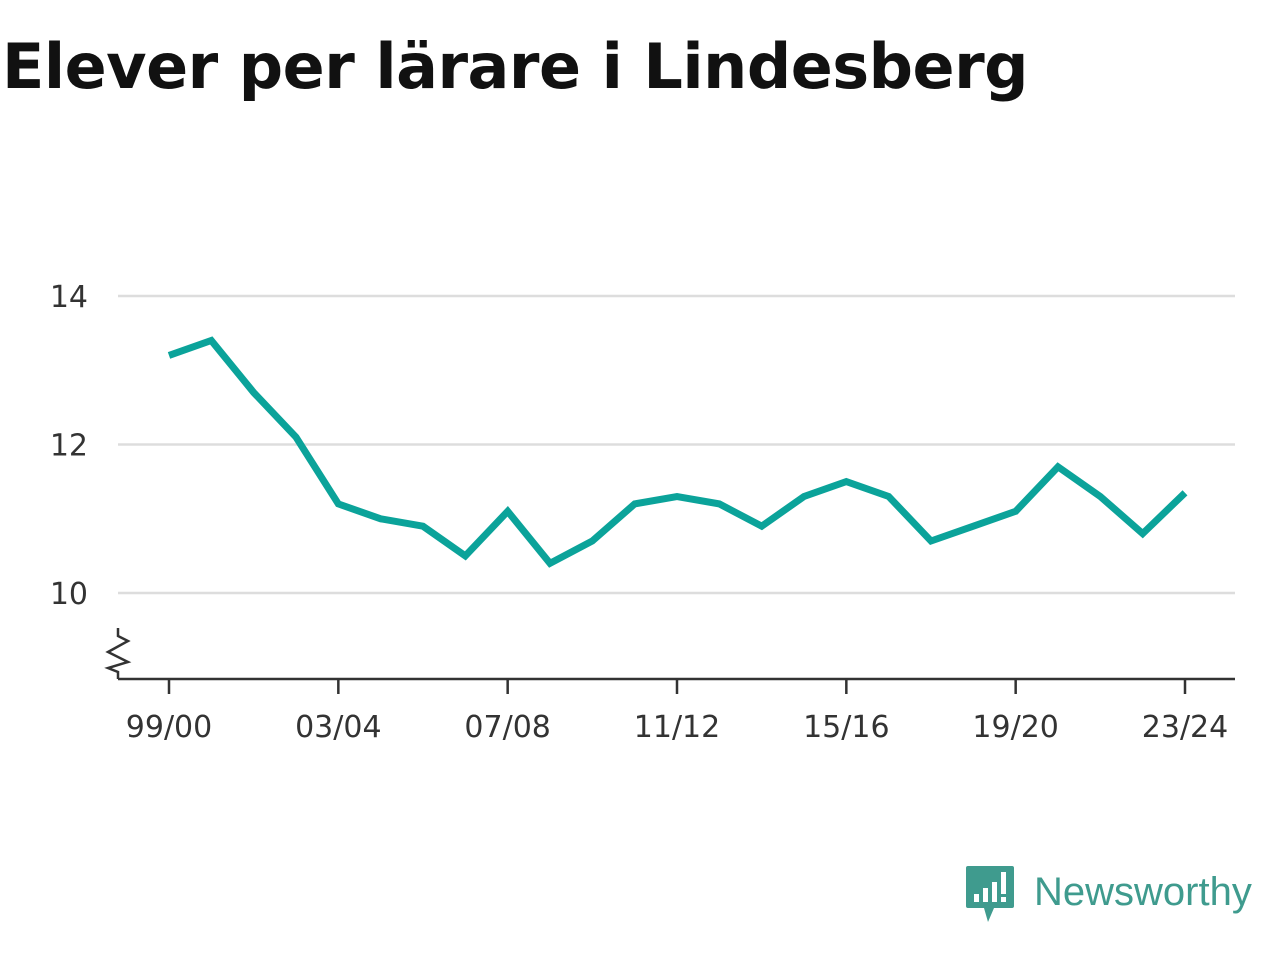 Image resolution: width=1280 pixels, height=960 pixels. I want to click on y-tick-label: 10, so click(69, 594).